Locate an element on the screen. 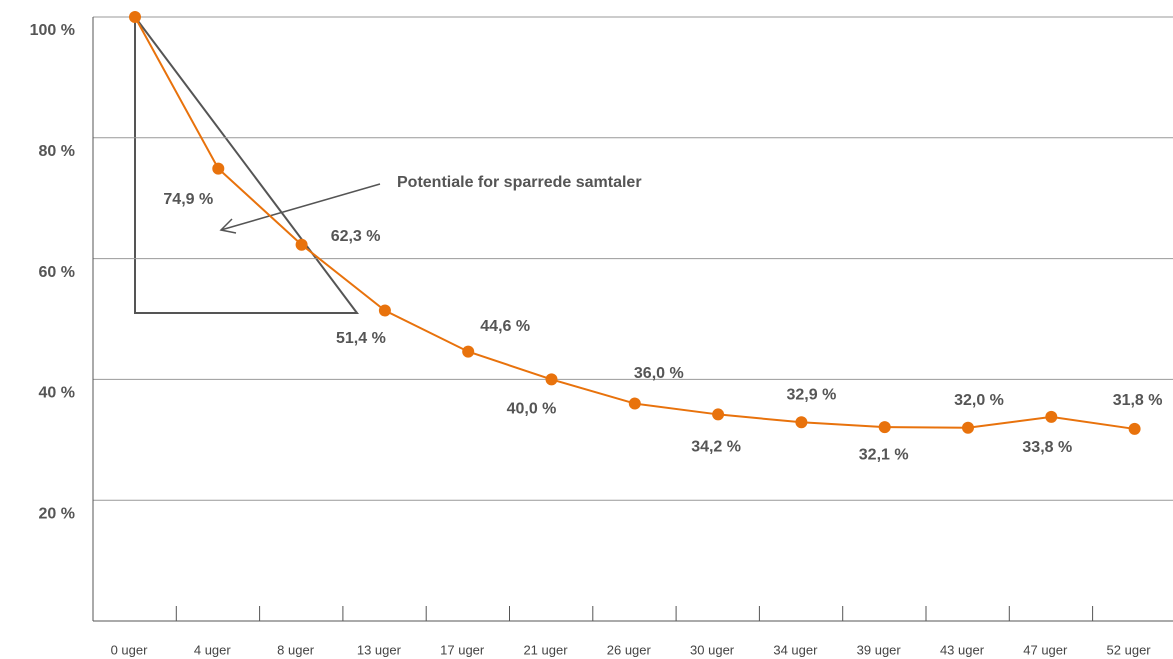 This screenshot has width=1173, height=659. y-tick-label: 80 % is located at coordinates (57, 151).